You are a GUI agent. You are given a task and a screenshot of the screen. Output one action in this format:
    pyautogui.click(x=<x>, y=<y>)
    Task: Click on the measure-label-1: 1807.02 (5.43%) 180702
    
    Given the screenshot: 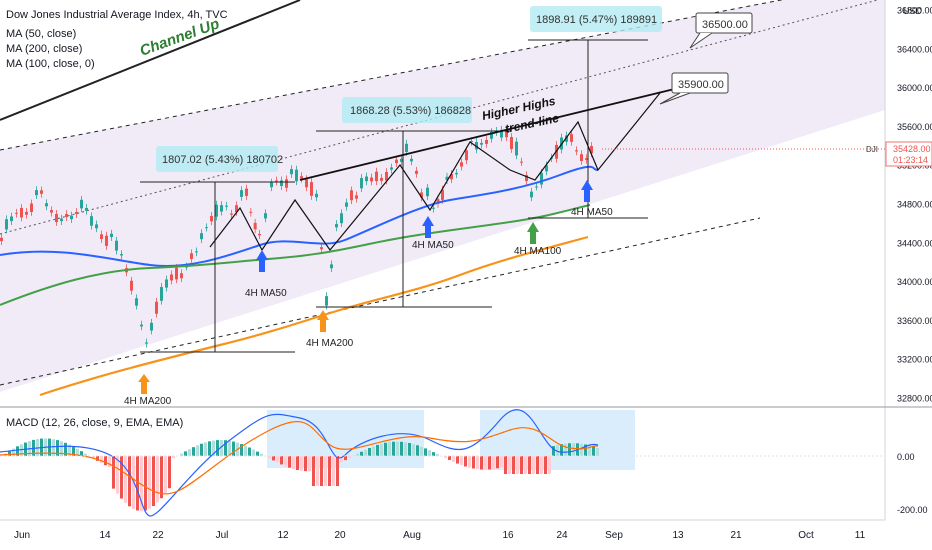 What is the action you would take?
    pyautogui.click(x=222, y=160)
    